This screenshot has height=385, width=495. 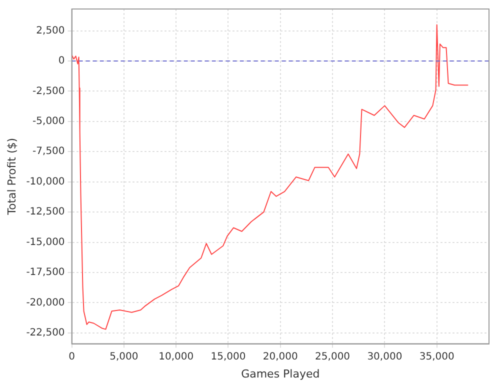 I want to click on y-tick-label: -5,000, so click(x=48, y=121).